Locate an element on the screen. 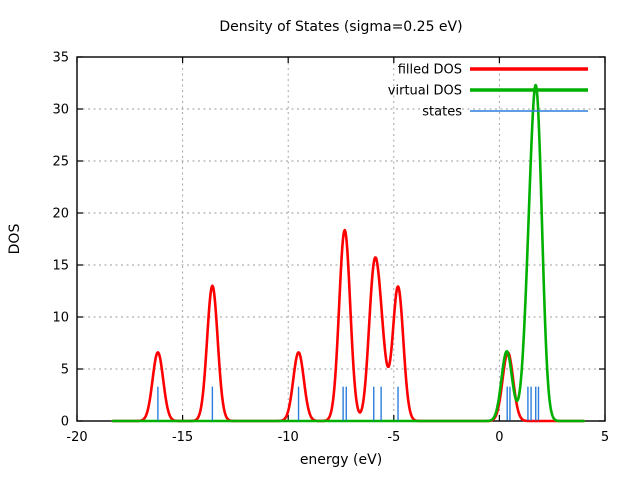 This screenshot has height=480, width=640. legend: filled DOS virtual DOS states is located at coordinates (488, 91).